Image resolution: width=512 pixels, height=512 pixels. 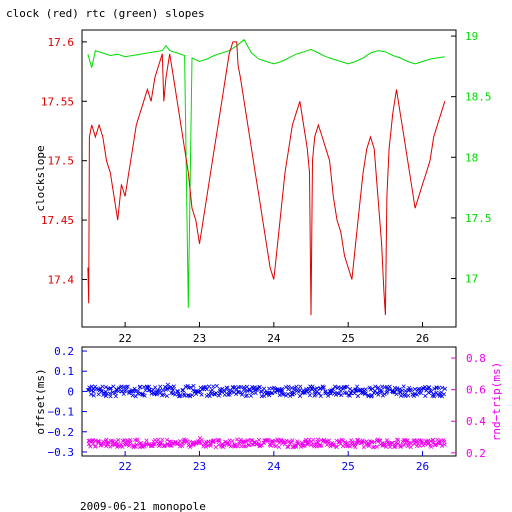 I want to click on y-right-tick-label: 17.5, so click(x=478, y=218).